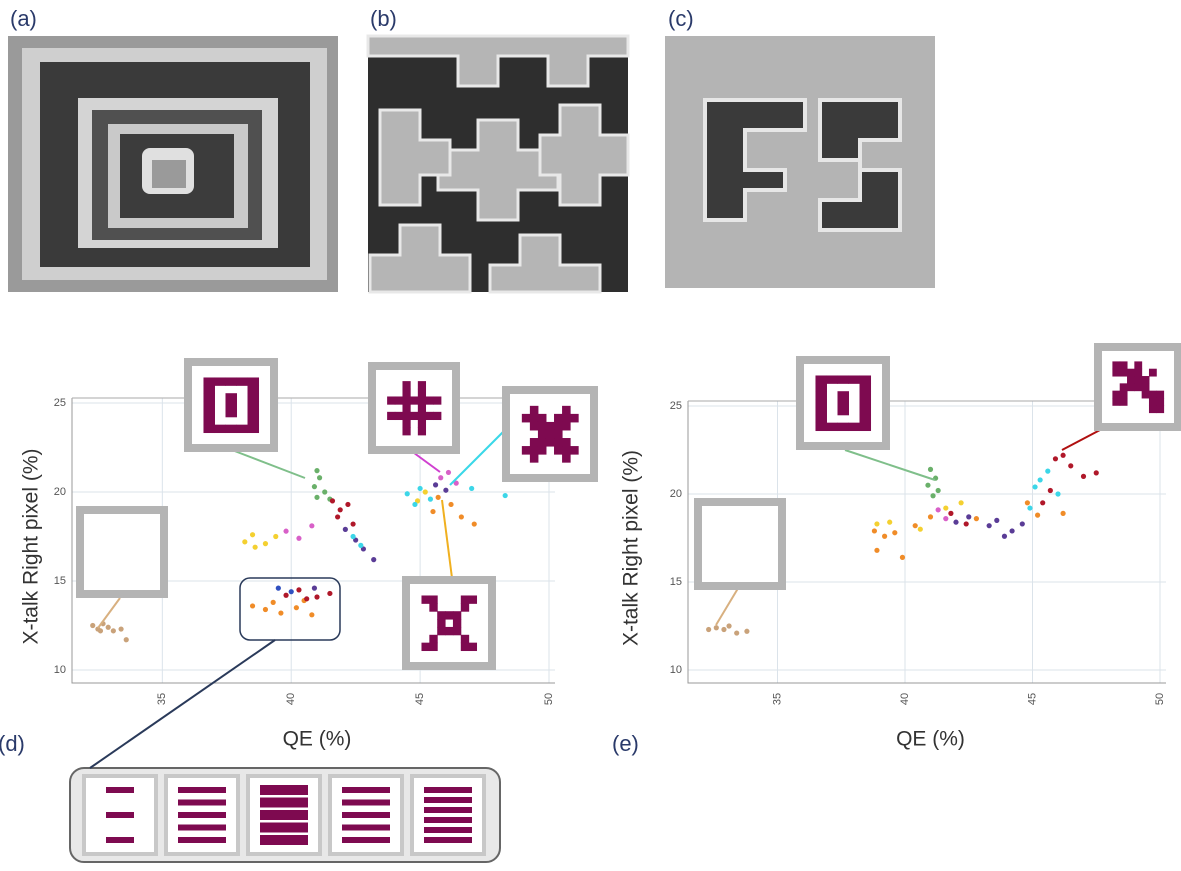 The image size is (1181, 871). Describe the element at coordinates (12, 743) in the screenshot. I see `panel-label: (d)` at that location.